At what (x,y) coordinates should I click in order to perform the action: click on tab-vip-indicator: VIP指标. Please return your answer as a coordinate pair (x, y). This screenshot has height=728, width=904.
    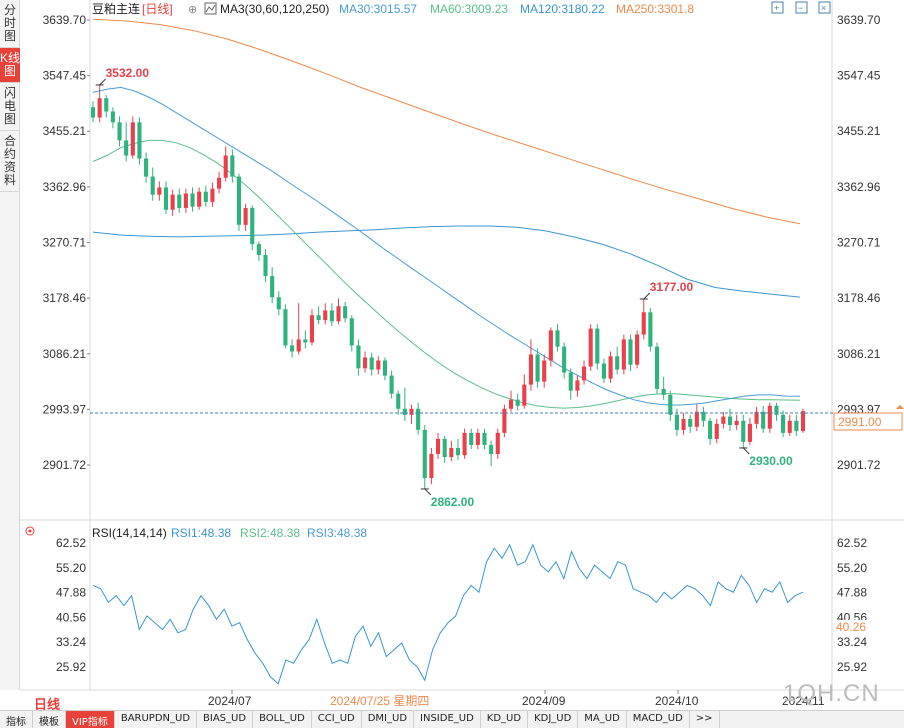
    Looking at the image, I should click on (90, 719).